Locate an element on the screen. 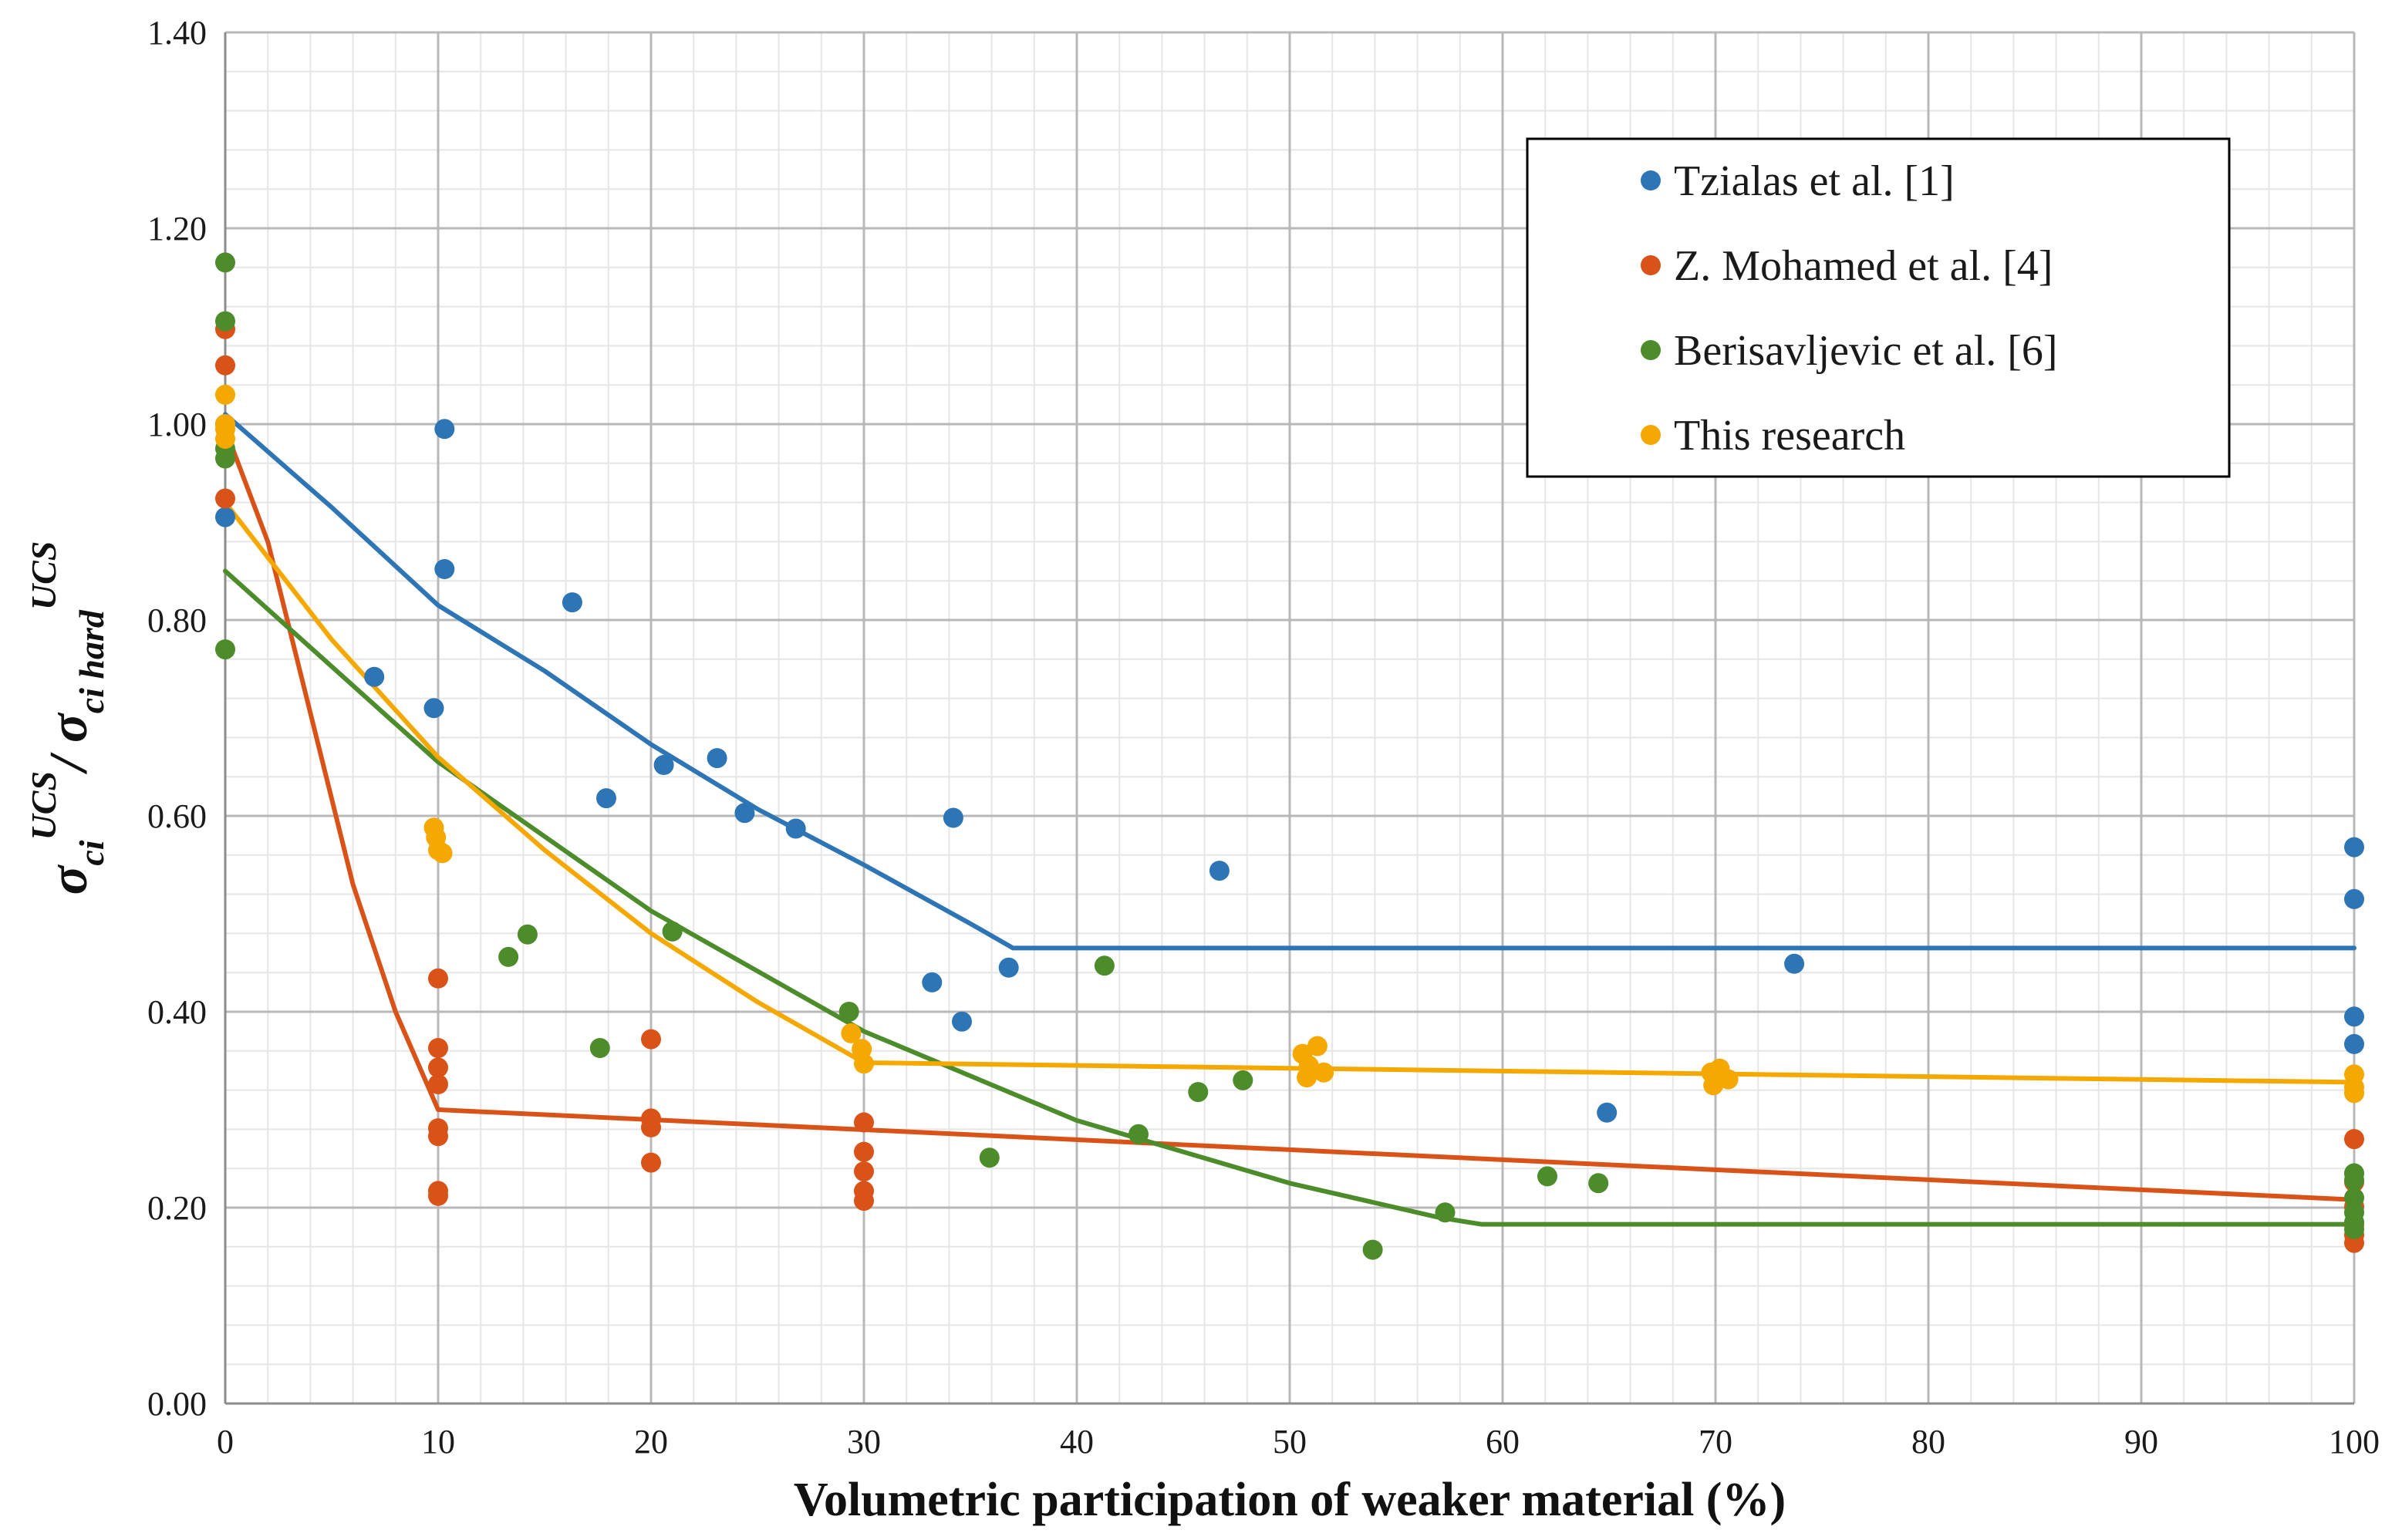 Image resolution: width=2402 pixels, height=1540 pixels. y-label-superscript-1: UCS is located at coordinates (43, 806).